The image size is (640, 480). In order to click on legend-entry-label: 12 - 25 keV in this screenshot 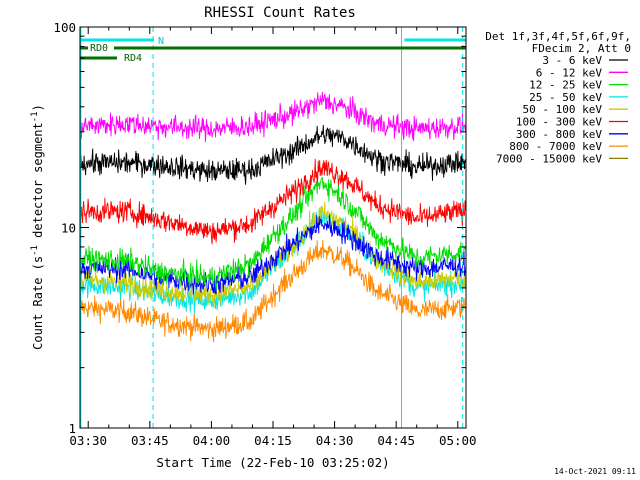, I will do `click(565, 85)`.